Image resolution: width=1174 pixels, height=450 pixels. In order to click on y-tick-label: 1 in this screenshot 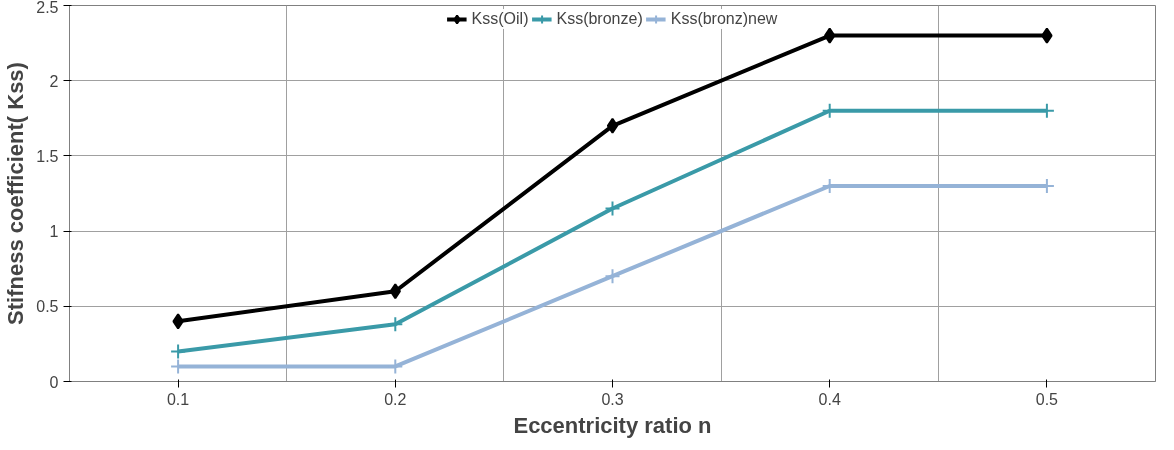, I will do `click(54, 232)`.